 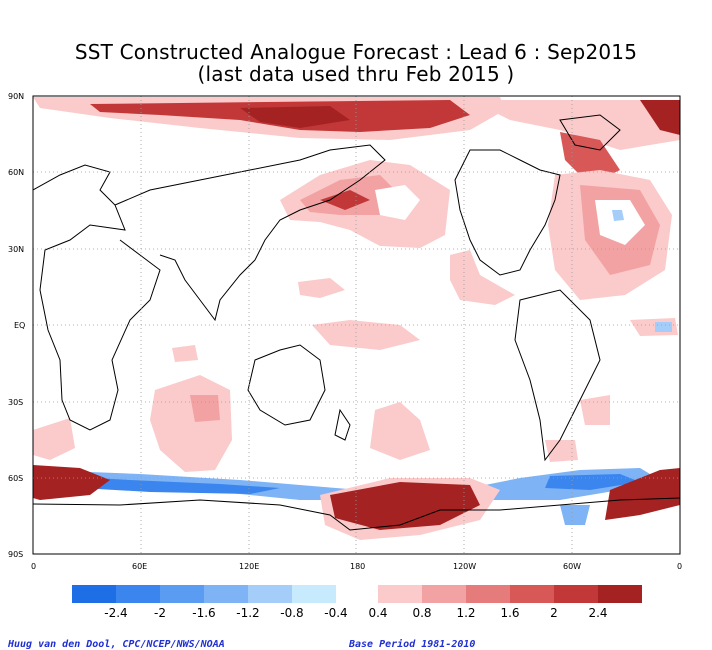 What do you see at coordinates (357, 602) in the screenshot?
I see `colorbar: -2.4 -2 -1.6 -1.2 -0.8 -0.4 0.4 0.8 1.2 1.6 2 2.4` at bounding box center [357, 602].